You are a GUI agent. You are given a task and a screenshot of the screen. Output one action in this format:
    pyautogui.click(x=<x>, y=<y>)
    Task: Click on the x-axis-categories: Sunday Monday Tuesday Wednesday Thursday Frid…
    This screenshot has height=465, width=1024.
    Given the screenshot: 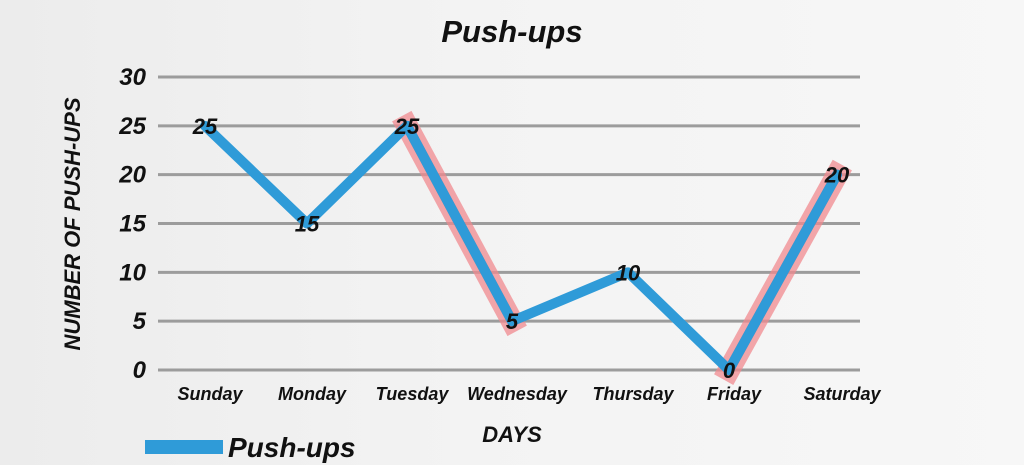 What is the action you would take?
    pyautogui.click(x=529, y=394)
    